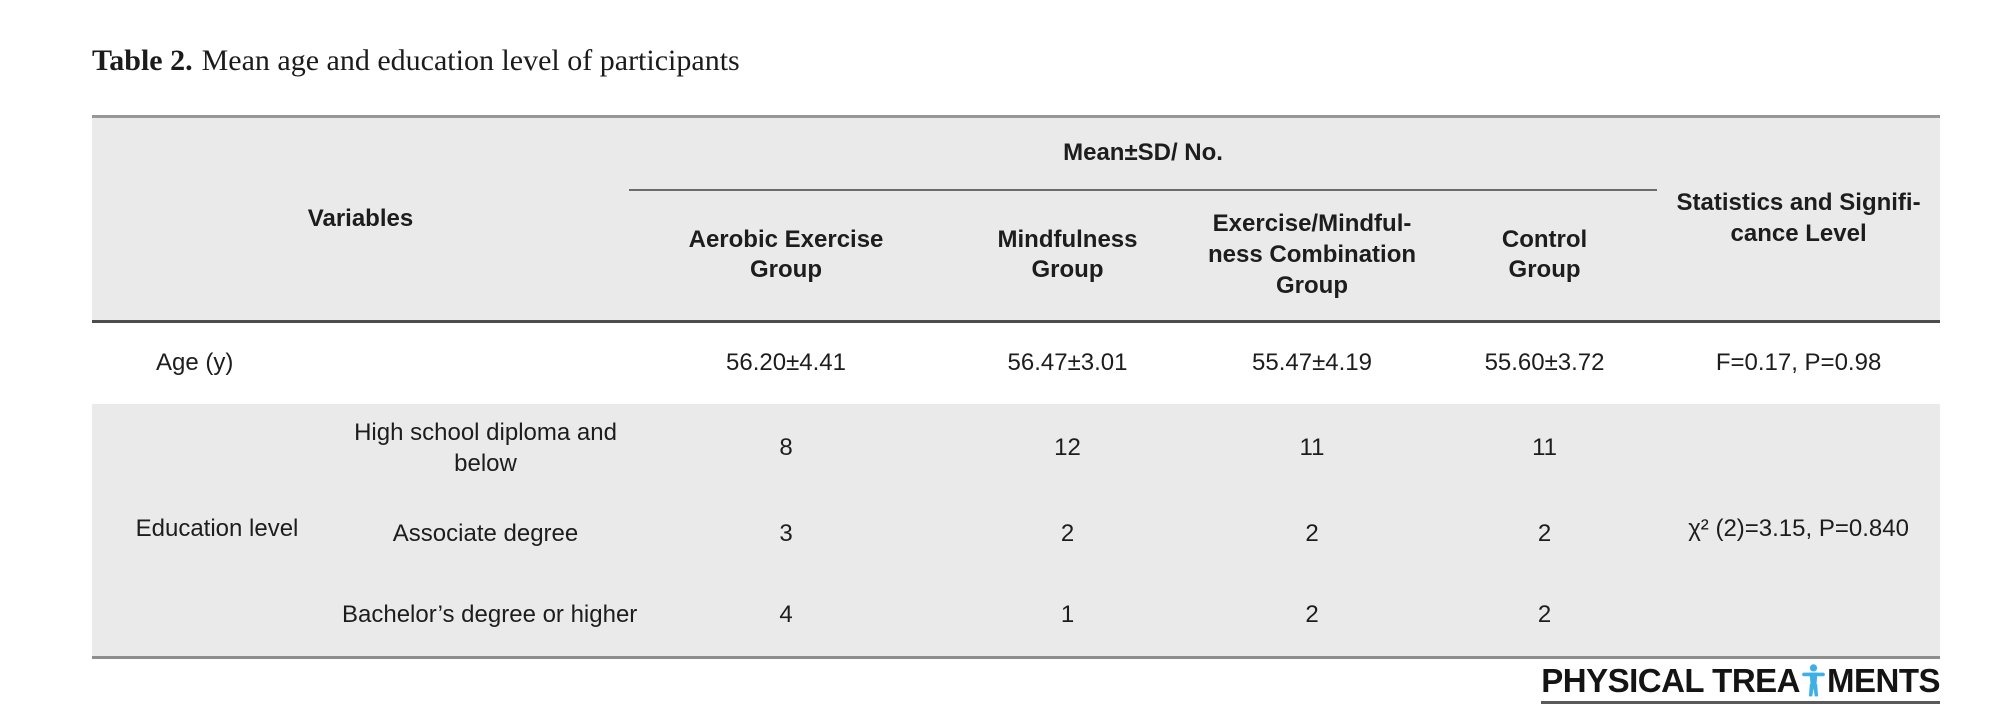 The height and width of the screenshot is (722, 2000). I want to click on person-icon, so click(1813, 679).